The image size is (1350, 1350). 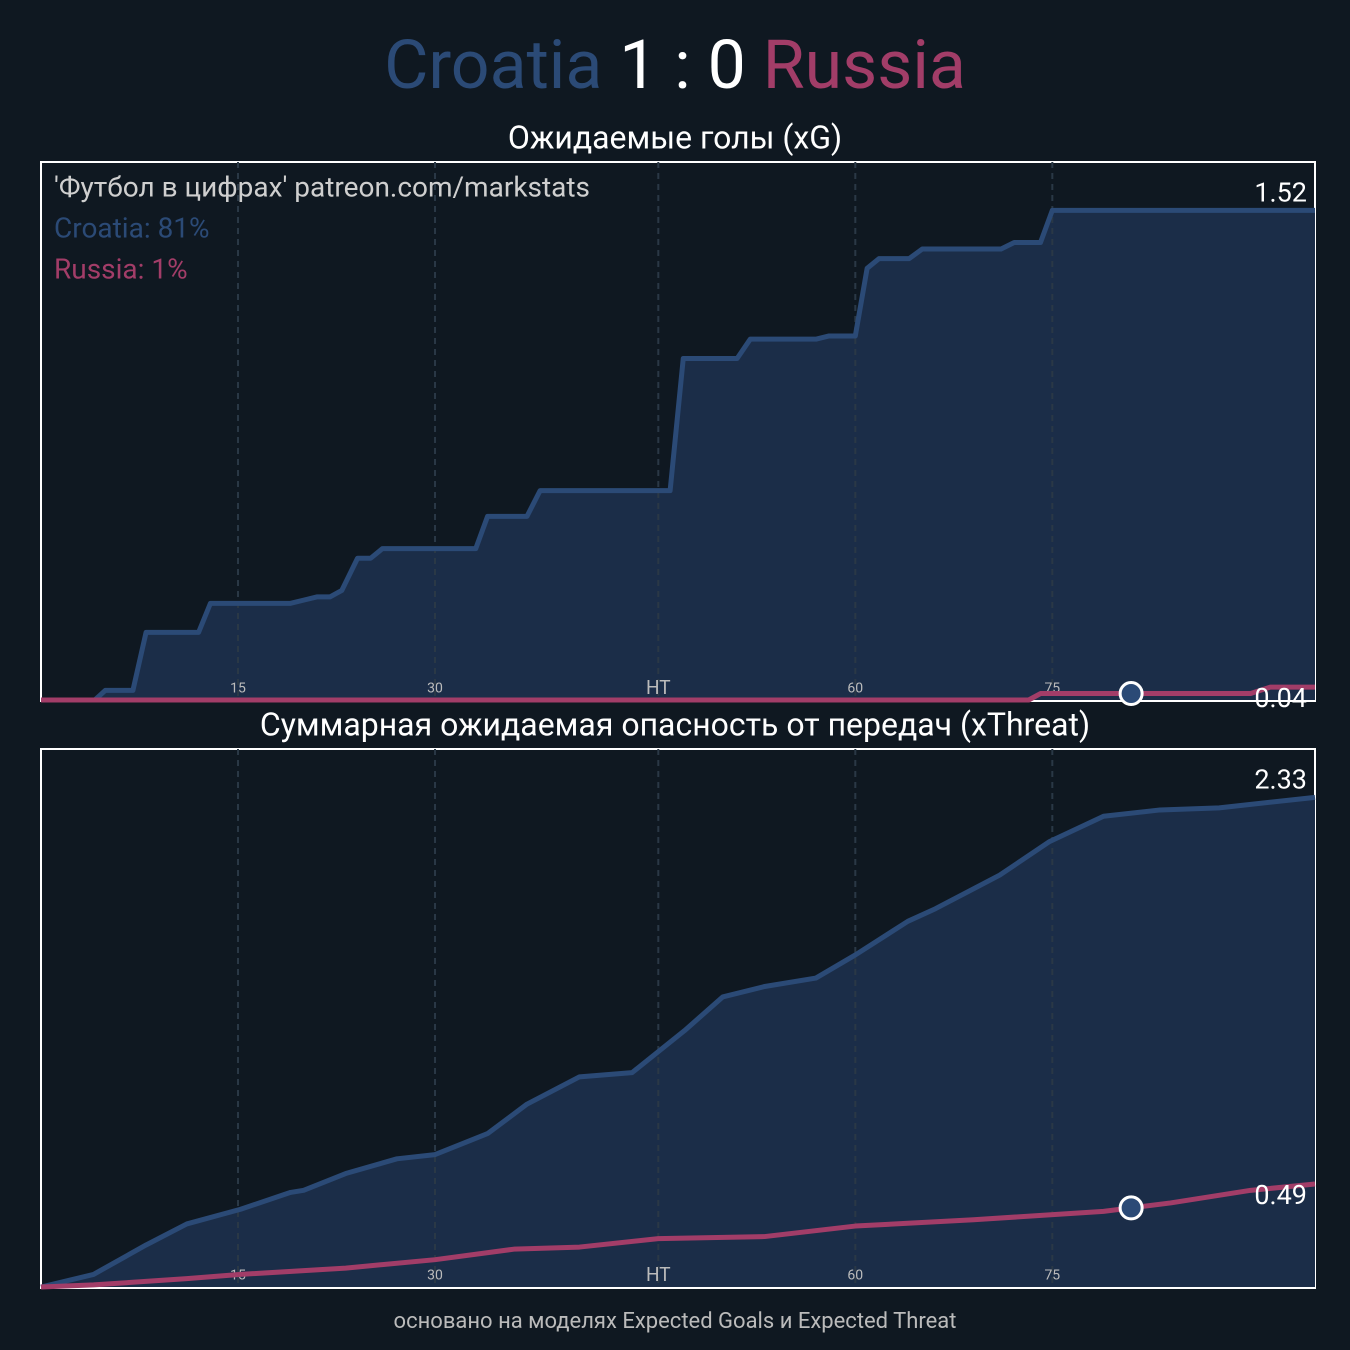 I want to click on annotation: Russia: 1%, so click(x=121, y=268).